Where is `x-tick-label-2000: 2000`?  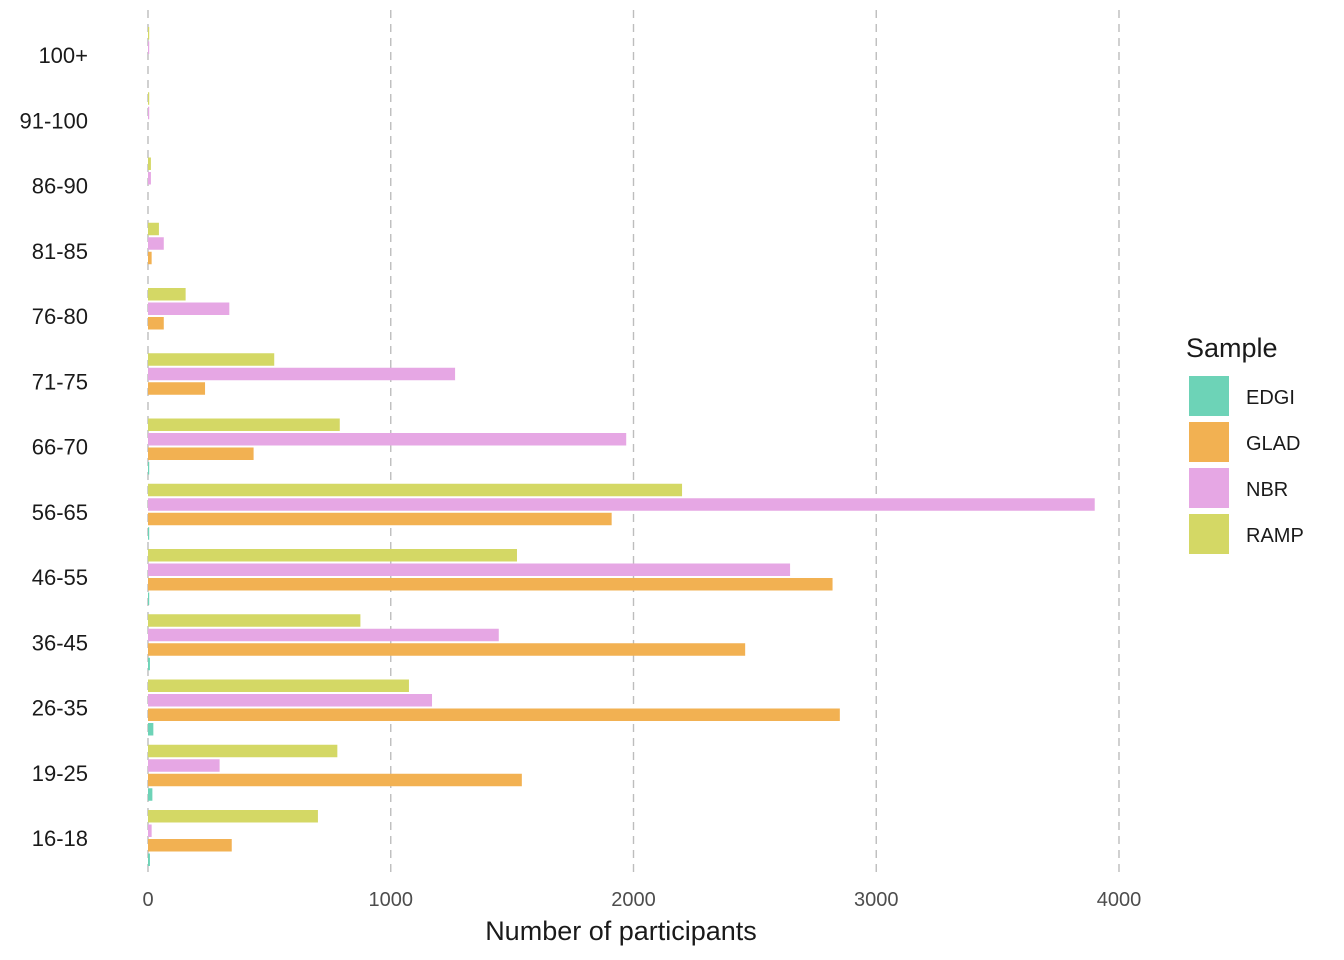 x-tick-label-2000: 2000 is located at coordinates (633, 900).